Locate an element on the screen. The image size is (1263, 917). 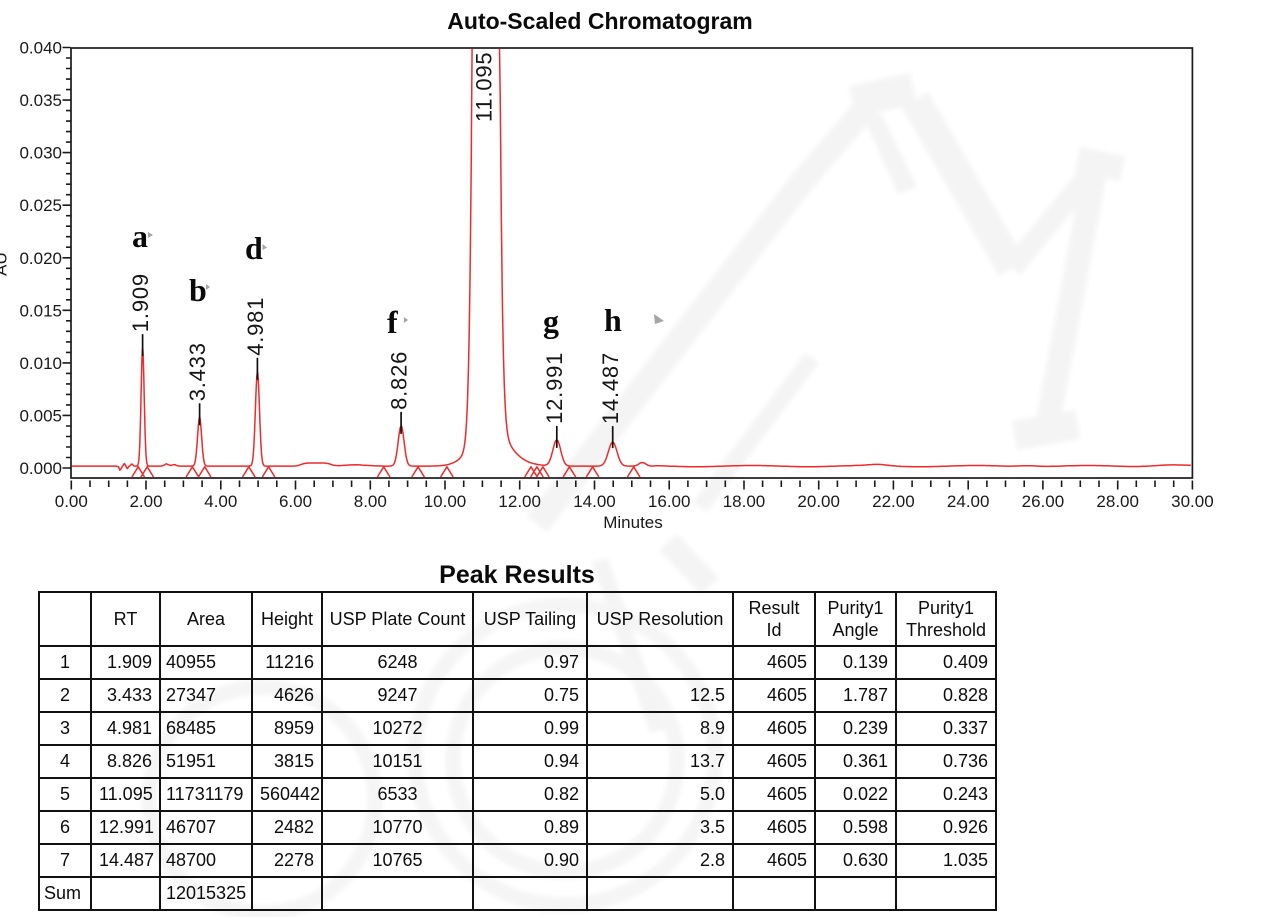
svg-text: 0.035 is located at coordinates (40, 100).